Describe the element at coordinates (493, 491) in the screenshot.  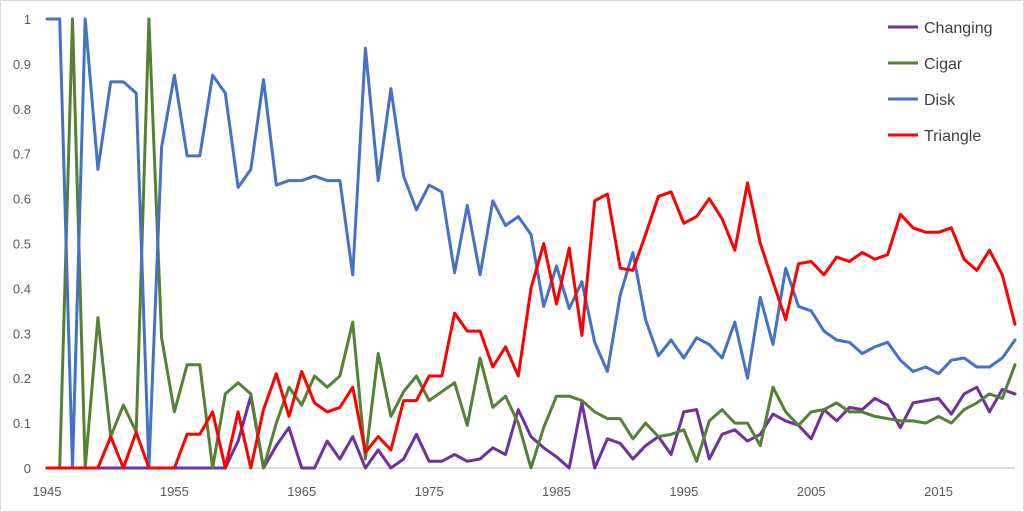
I see `x-axis-ticks: 1945 1955 1965 1975 1985 1995 2005 2015` at that location.